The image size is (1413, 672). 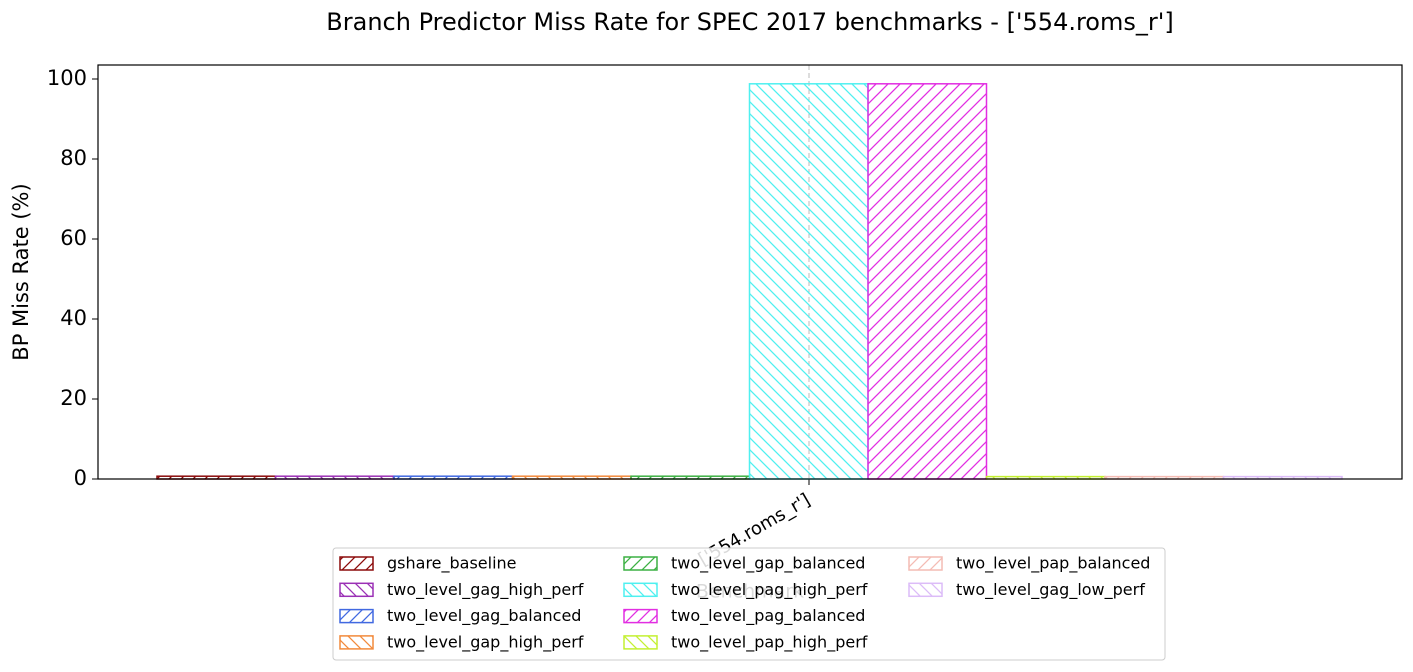 I want to click on y-tick-label: 40, so click(x=73, y=318).